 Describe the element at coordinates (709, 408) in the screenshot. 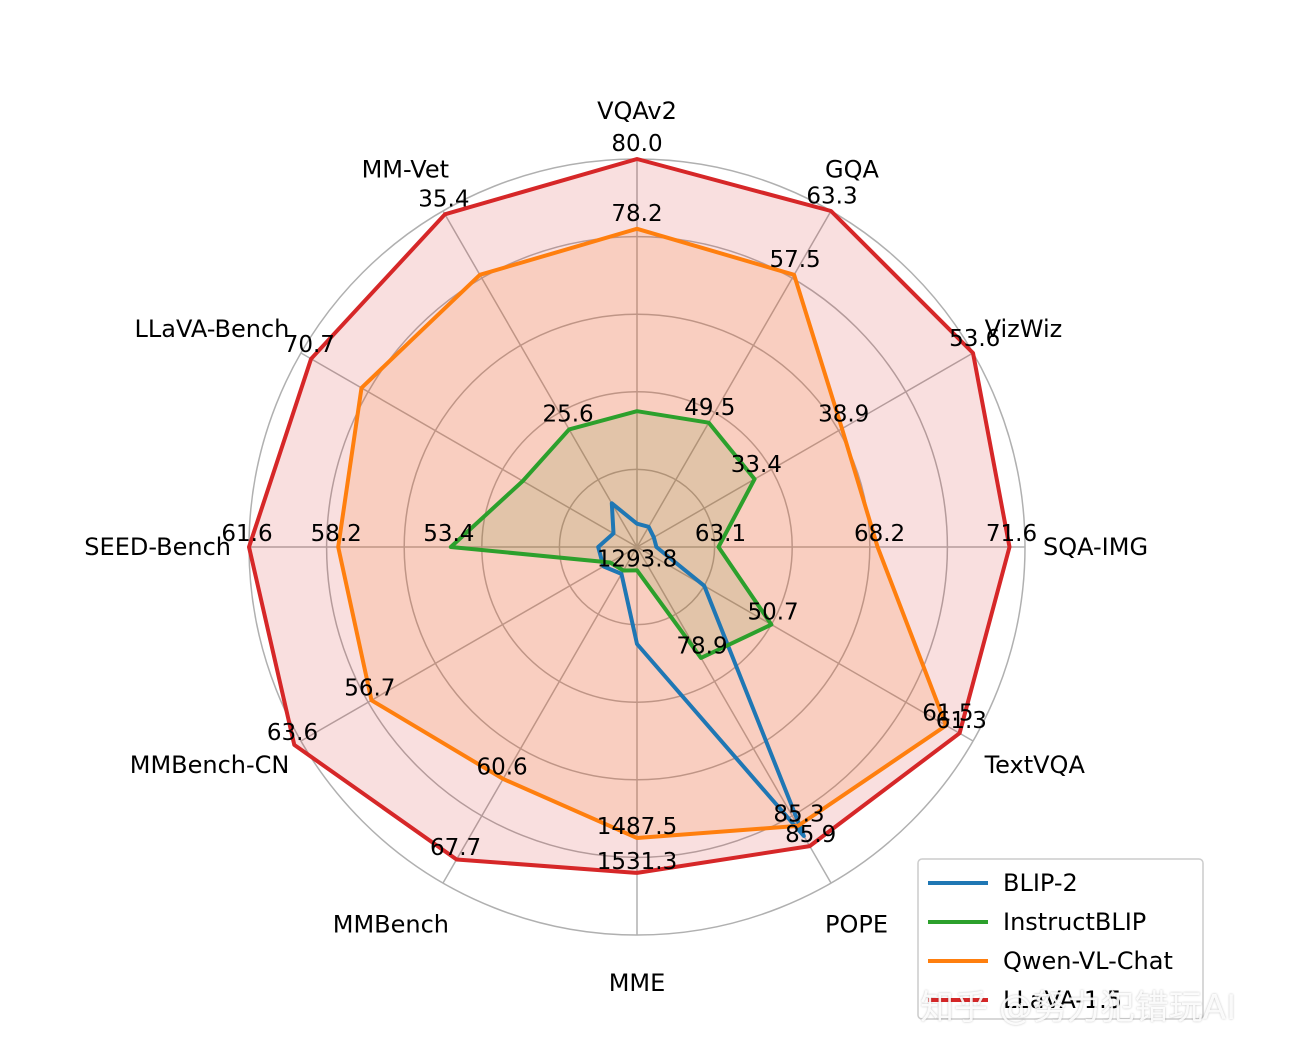

I see `value-label-instructblip-1: 49.5` at that location.